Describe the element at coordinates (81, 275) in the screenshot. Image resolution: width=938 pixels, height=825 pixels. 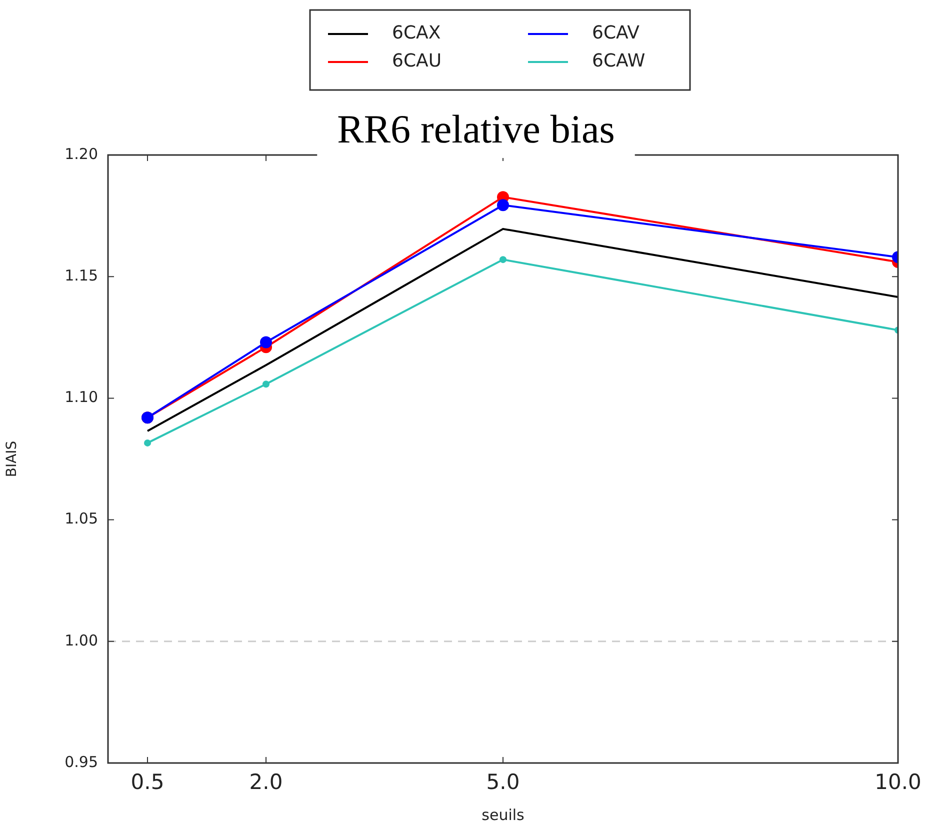
I see `y-tick-label: 1.15` at that location.